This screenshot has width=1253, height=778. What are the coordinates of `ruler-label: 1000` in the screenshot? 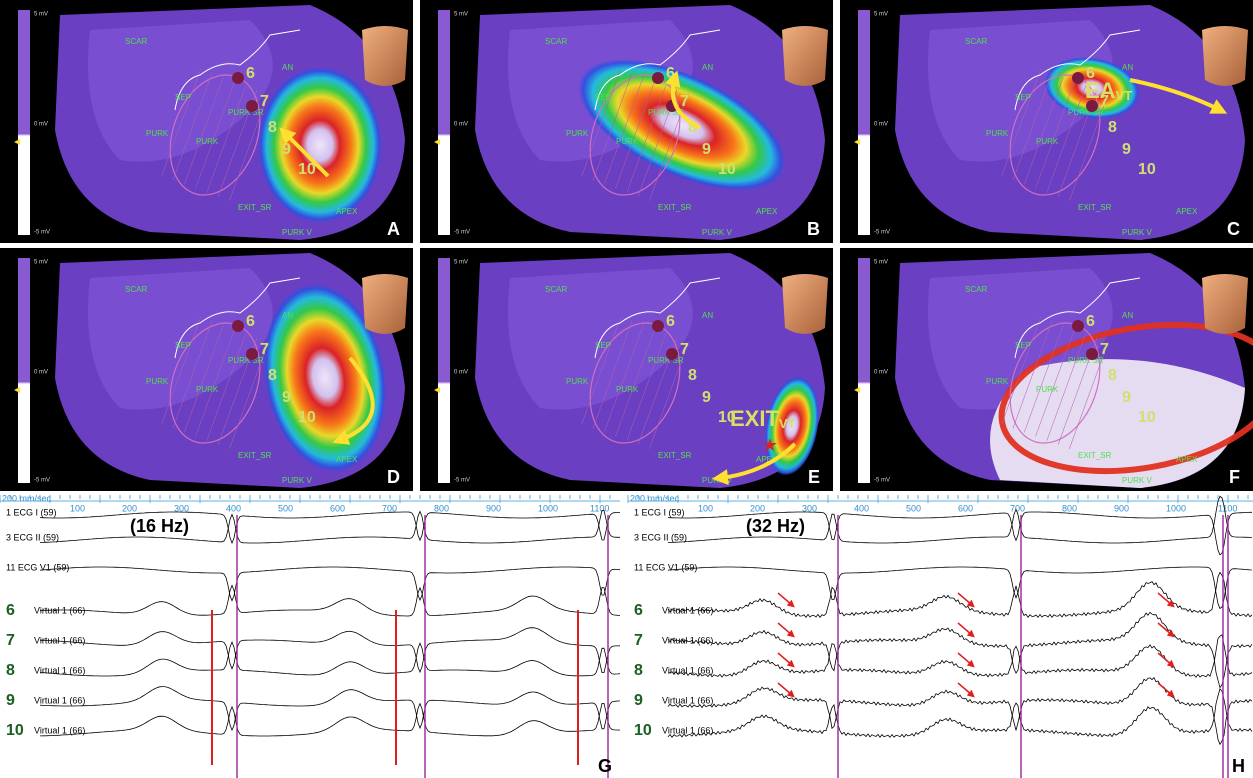 It's located at (1176, 508).